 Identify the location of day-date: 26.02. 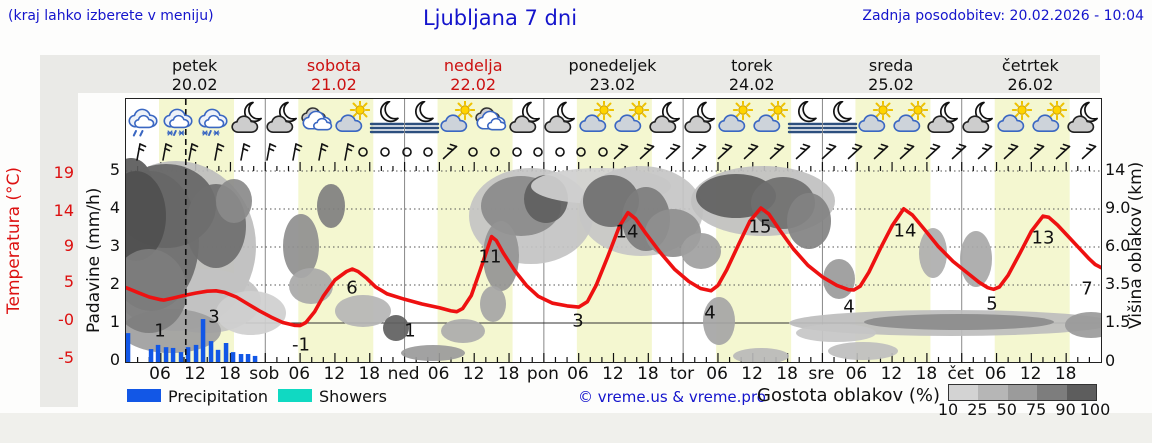
(1030, 84).